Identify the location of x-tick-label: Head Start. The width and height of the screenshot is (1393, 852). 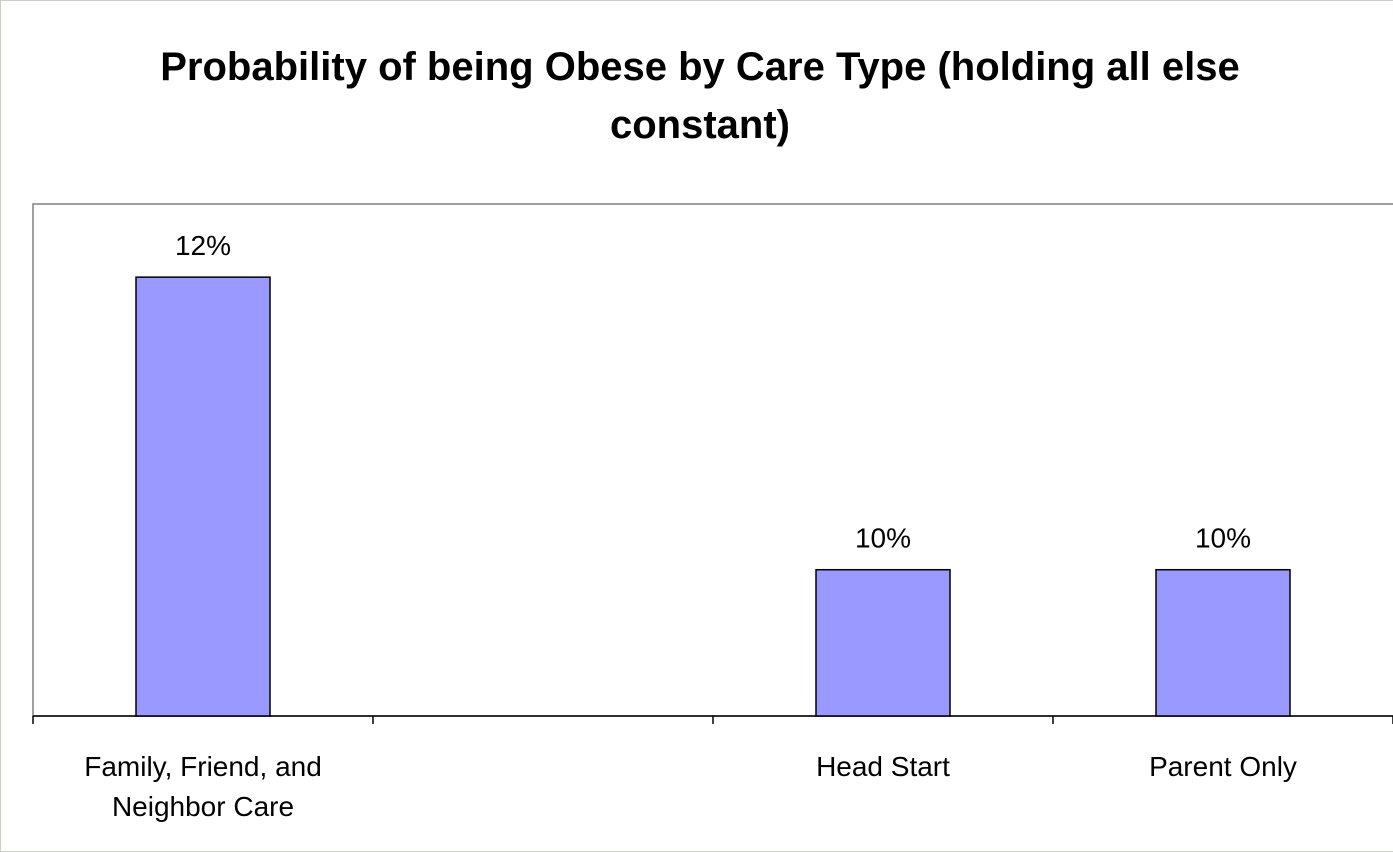
(883, 766).